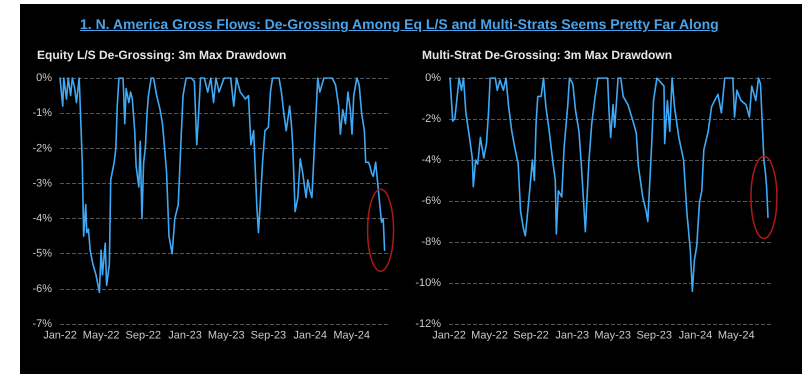 The image size is (806, 378). What do you see at coordinates (42, 183) in the screenshot?
I see `y-tick-label: -3%` at bounding box center [42, 183].